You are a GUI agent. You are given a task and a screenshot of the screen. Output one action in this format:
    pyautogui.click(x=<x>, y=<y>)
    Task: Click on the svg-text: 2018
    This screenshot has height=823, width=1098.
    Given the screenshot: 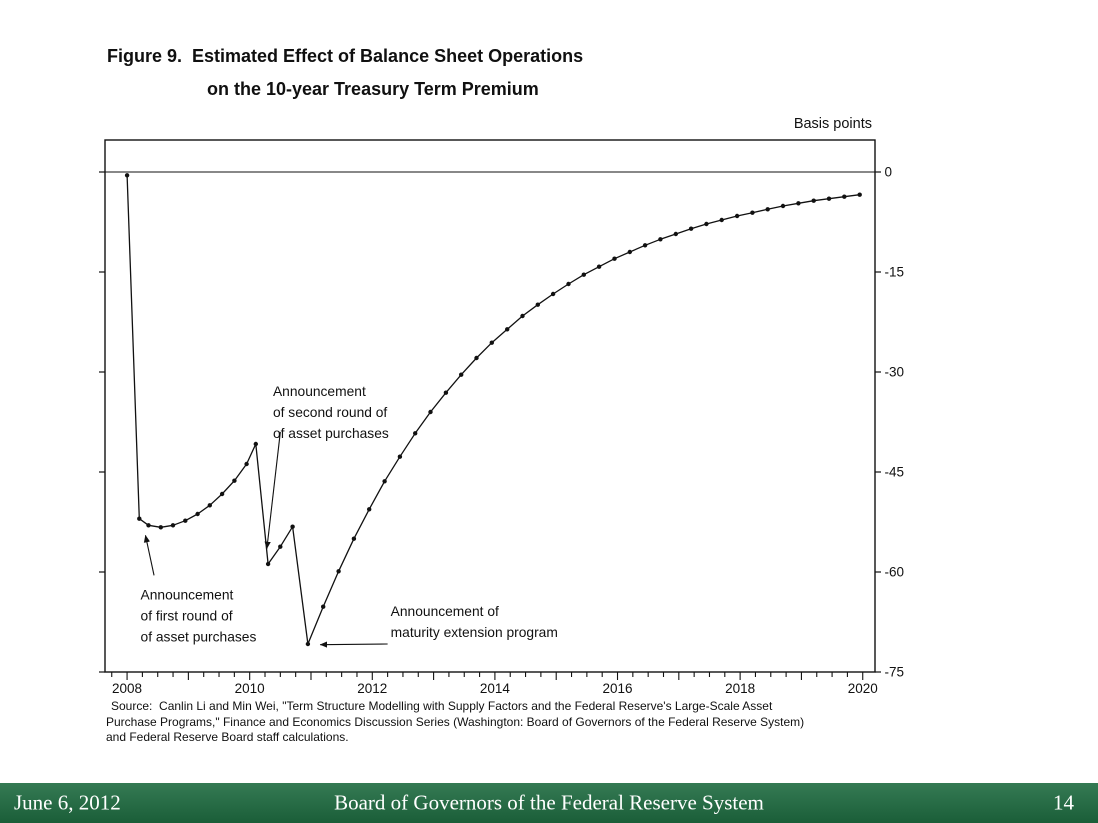 What is the action you would take?
    pyautogui.click(x=740, y=688)
    